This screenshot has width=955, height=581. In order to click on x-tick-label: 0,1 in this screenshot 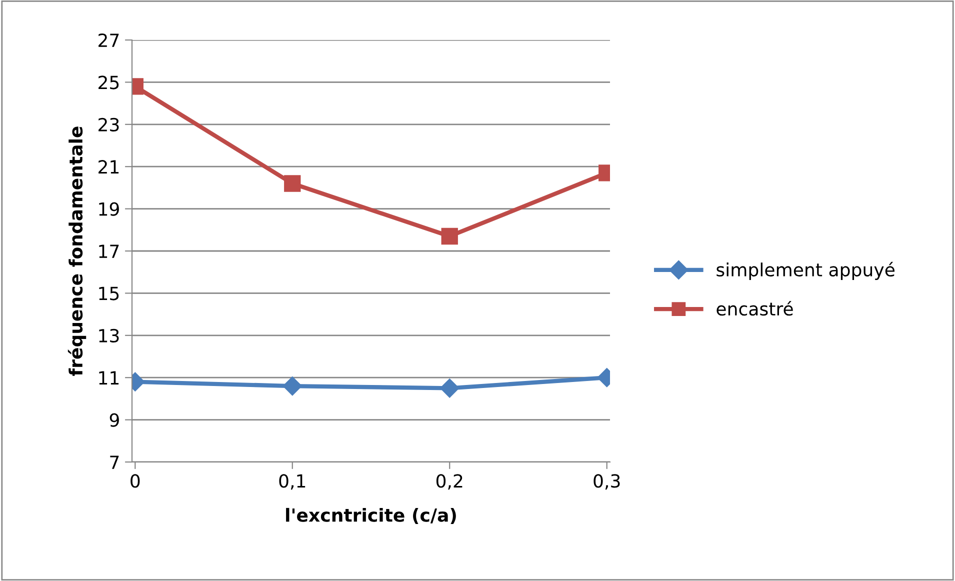, I will do `click(292, 482)`.